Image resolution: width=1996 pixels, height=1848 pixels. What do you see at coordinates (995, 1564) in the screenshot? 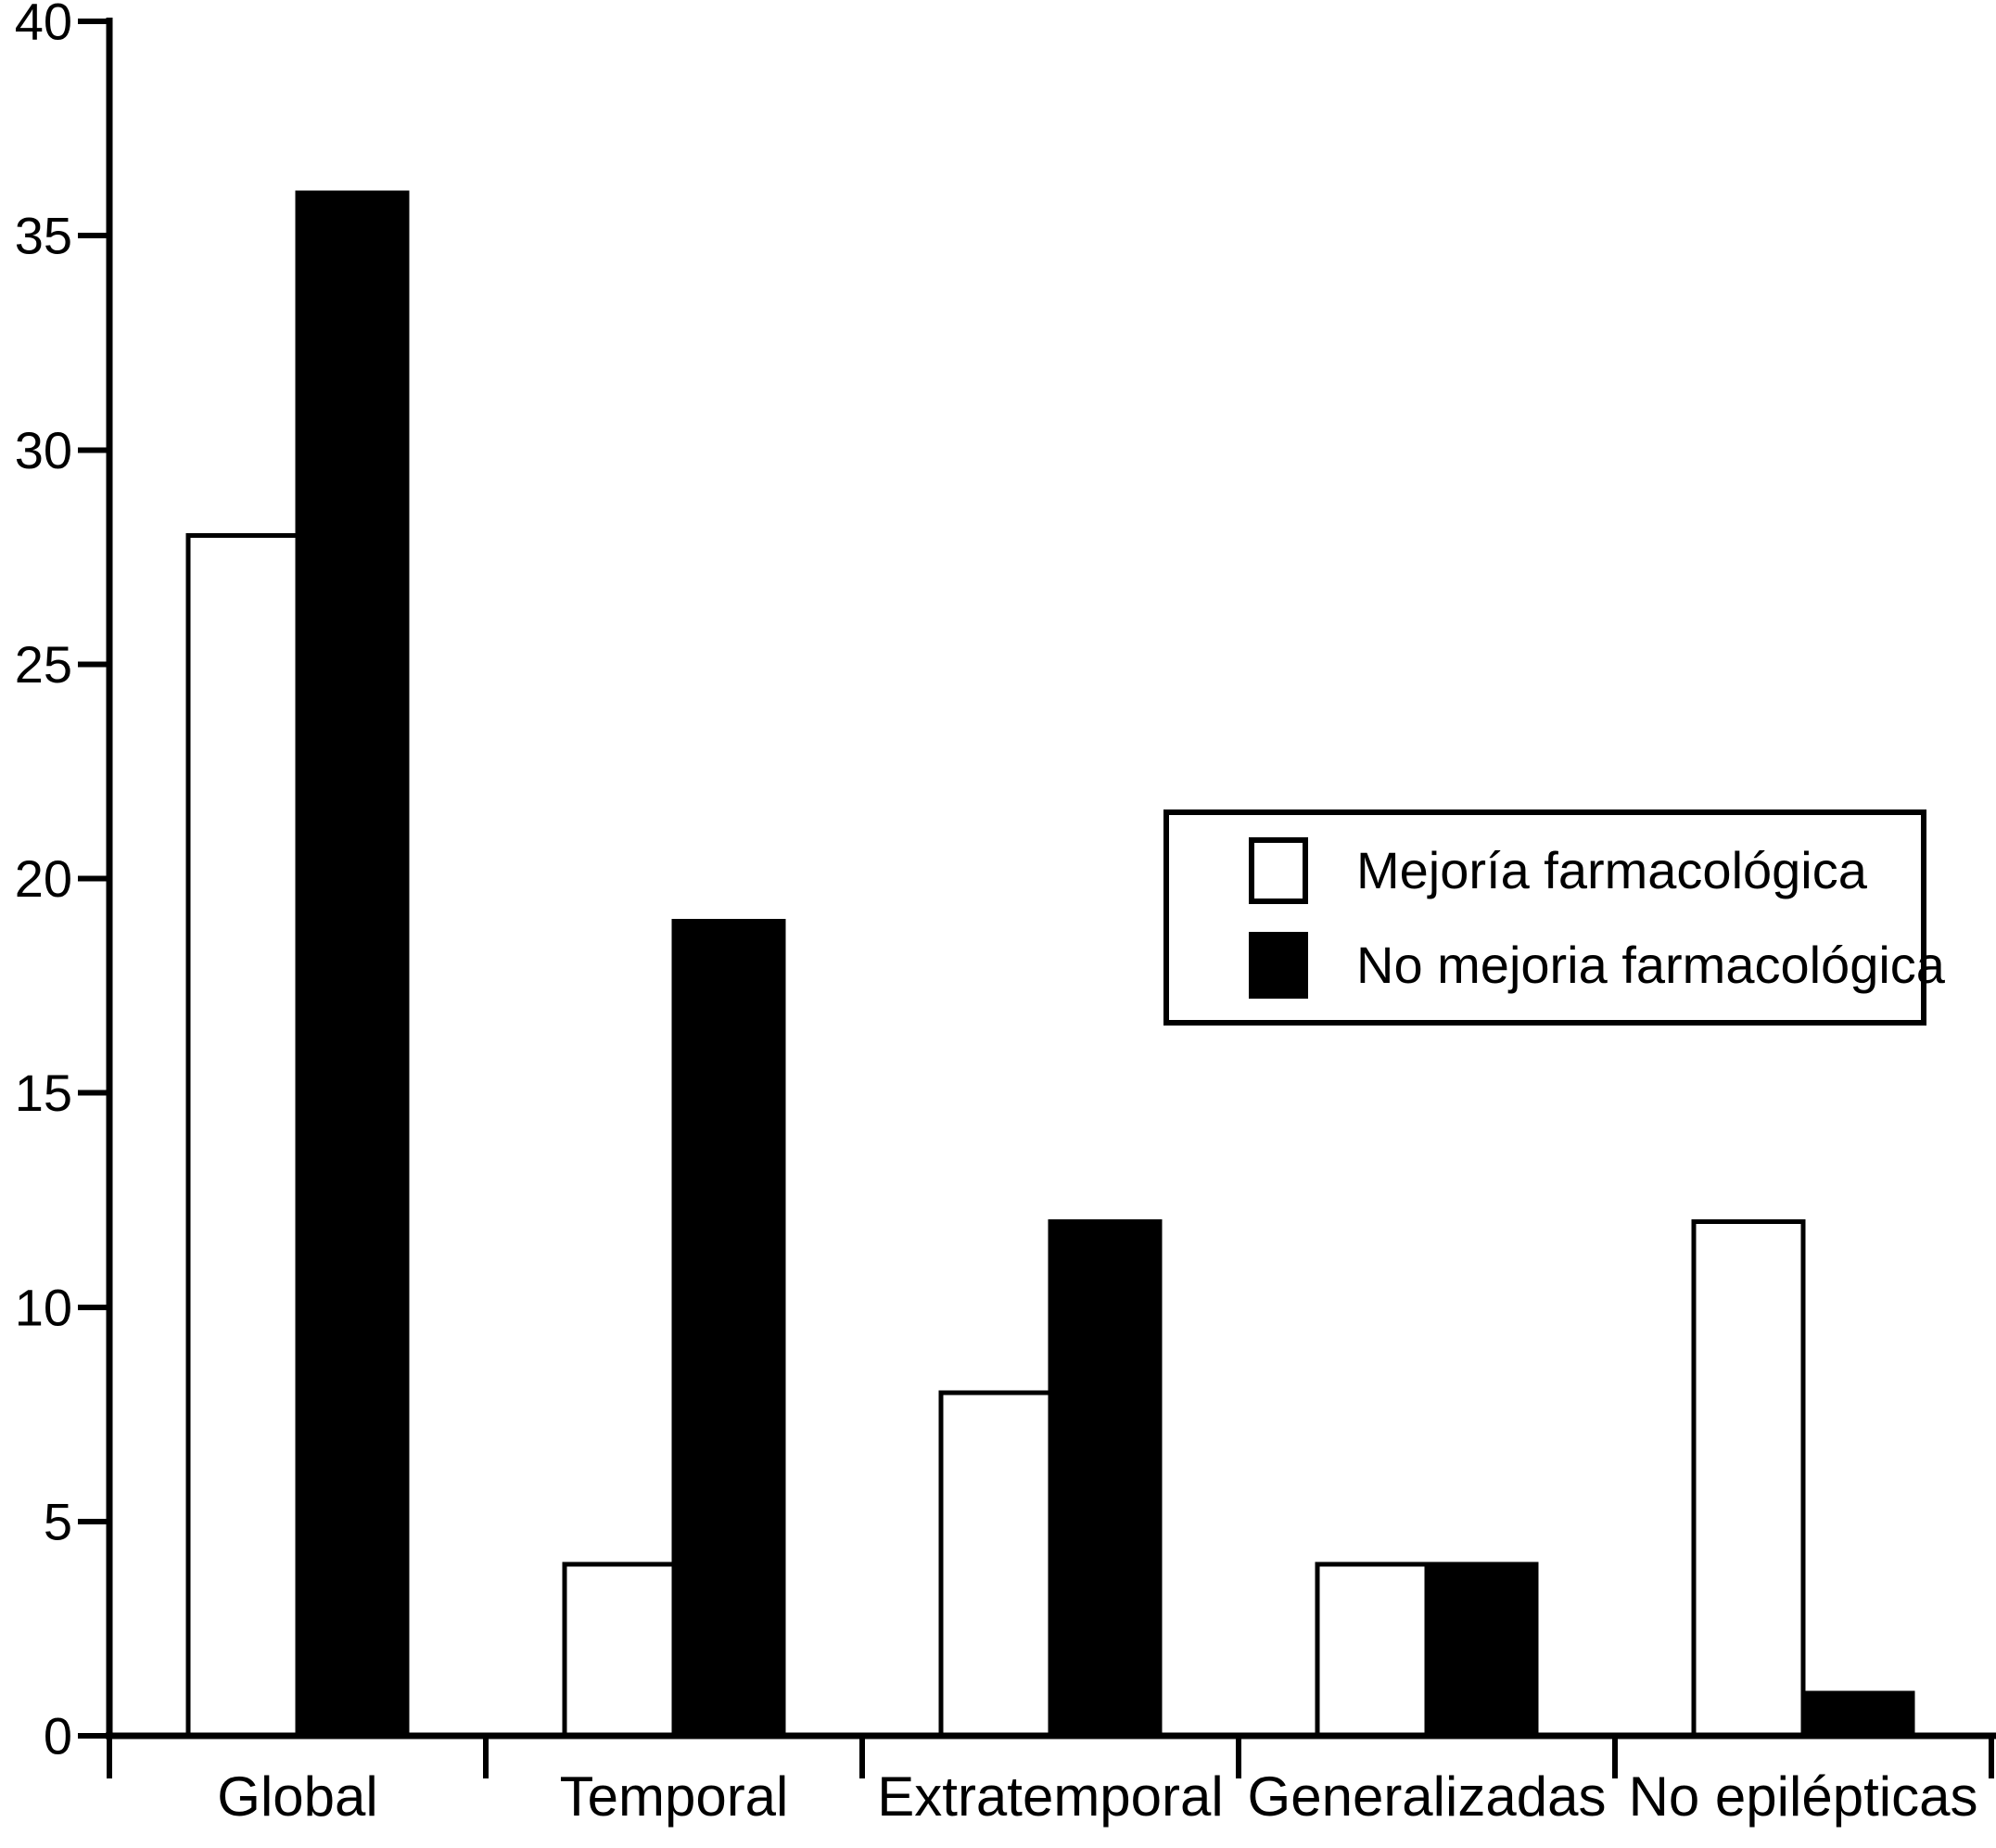
I see `bar-extratemporal-mejor-a-farmacol-gica` at bounding box center [995, 1564].